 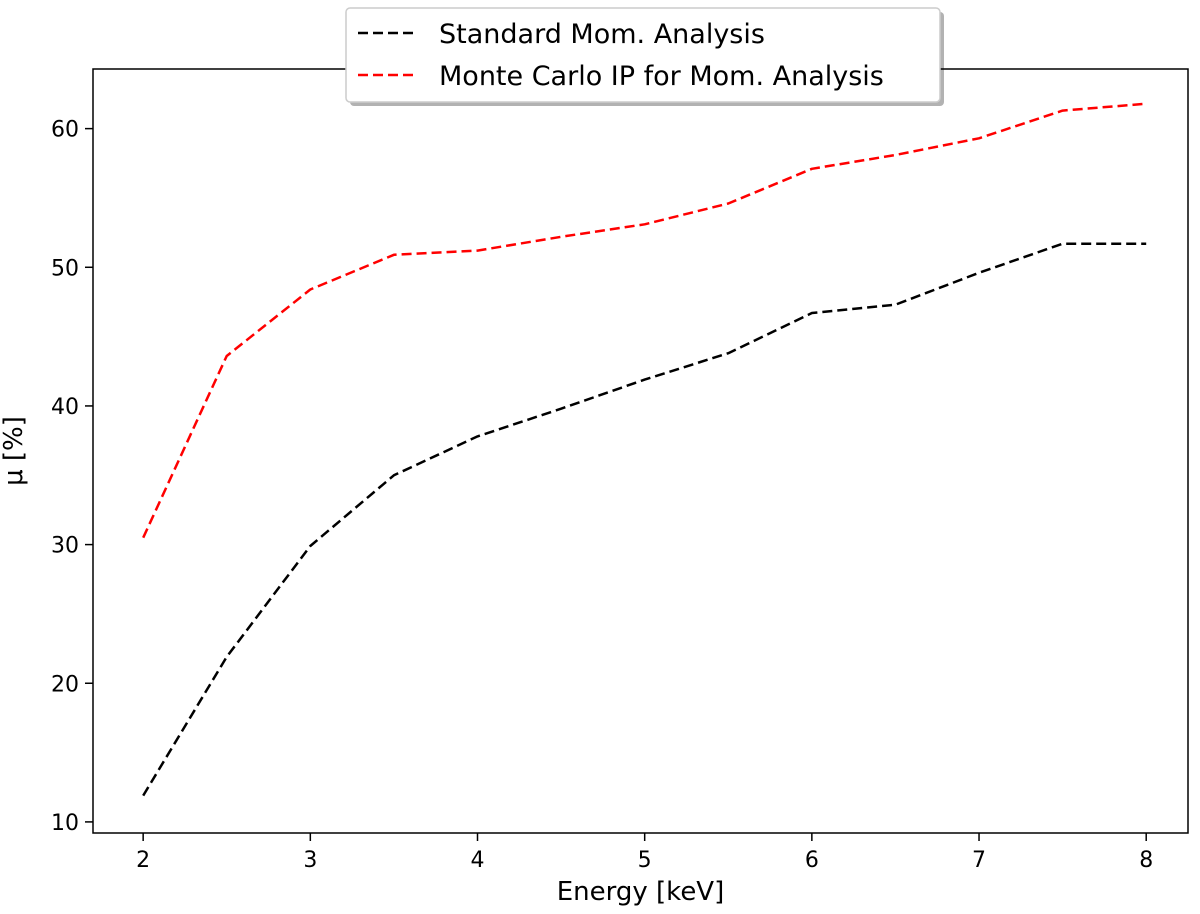 I want to click on x-tick-label: 4, so click(x=478, y=860).